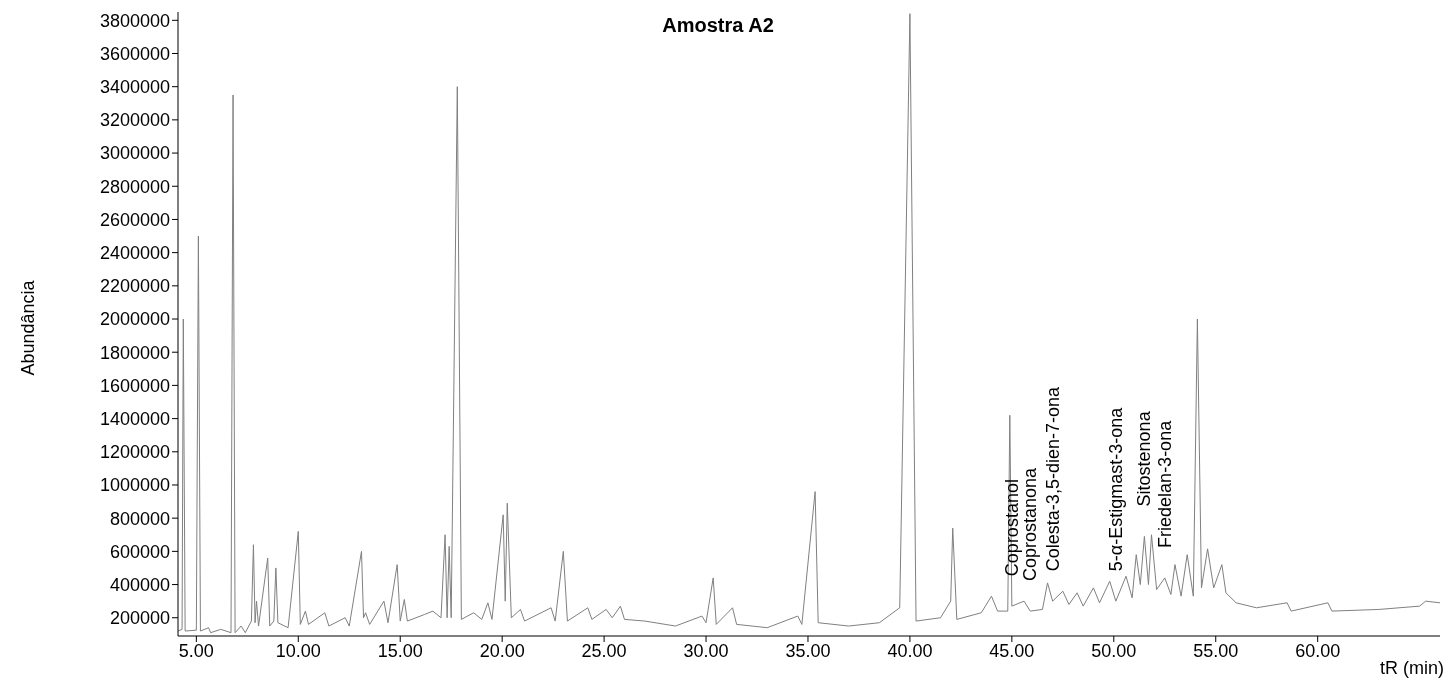 Image resolution: width=1450 pixels, height=688 pixels. Describe the element at coordinates (1216, 650) in the screenshot. I see `x-tick-label: 55.00` at that location.